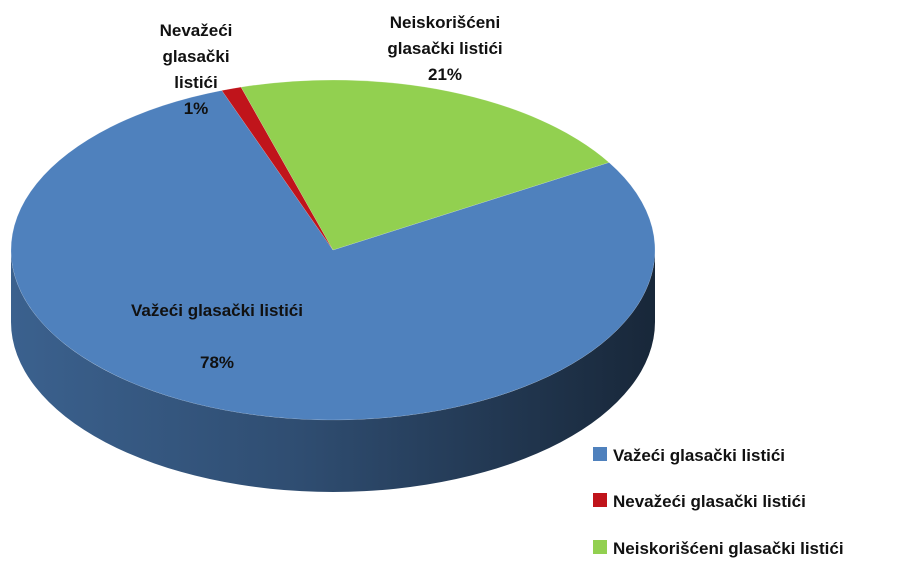 The image size is (918, 564). I want to click on legend-item: Neiskorišćeni glasački listići, so click(718, 548).